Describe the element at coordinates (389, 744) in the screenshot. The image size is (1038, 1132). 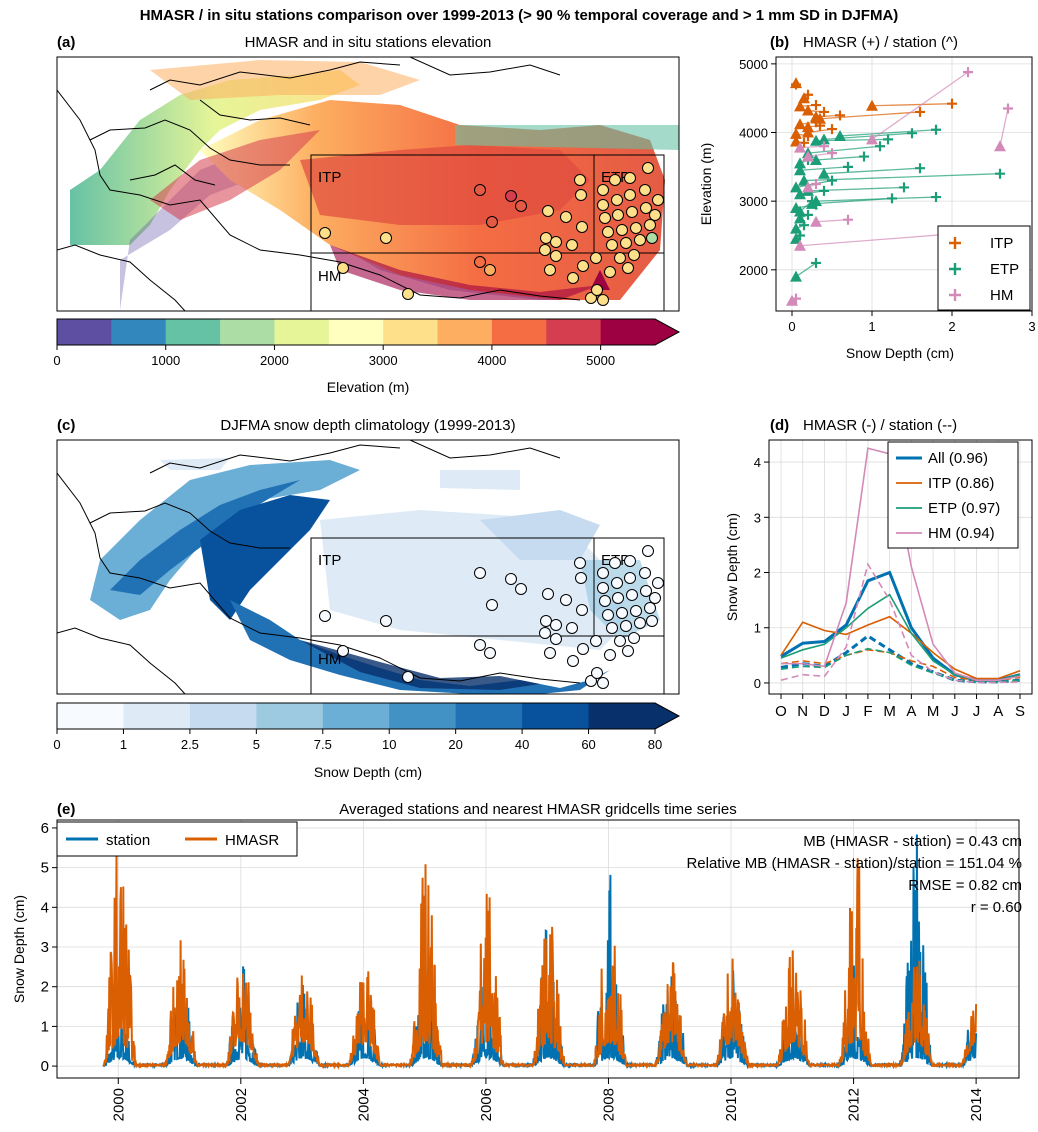
I see `colorbar-tick-label: 10` at that location.